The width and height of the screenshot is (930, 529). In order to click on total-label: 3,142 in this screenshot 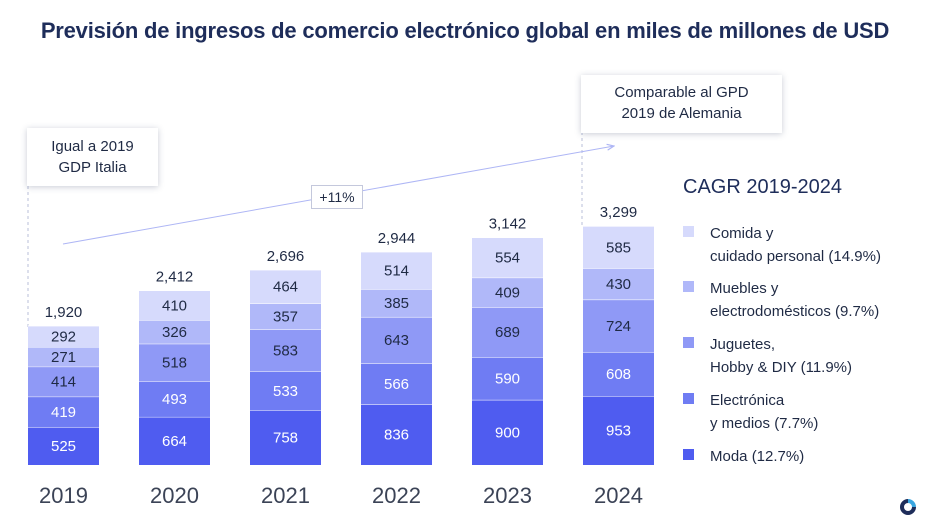, I will do `click(508, 224)`.